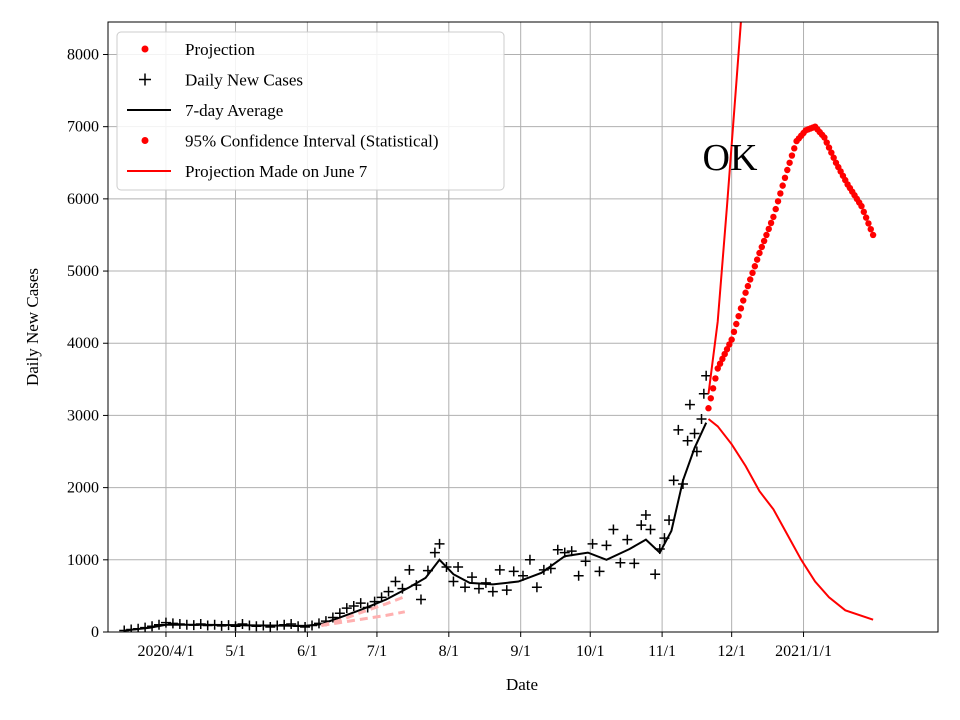 The height and width of the screenshot is (720, 960). What do you see at coordinates (83, 127) in the screenshot?
I see `y-tick-label: 7000` at bounding box center [83, 127].